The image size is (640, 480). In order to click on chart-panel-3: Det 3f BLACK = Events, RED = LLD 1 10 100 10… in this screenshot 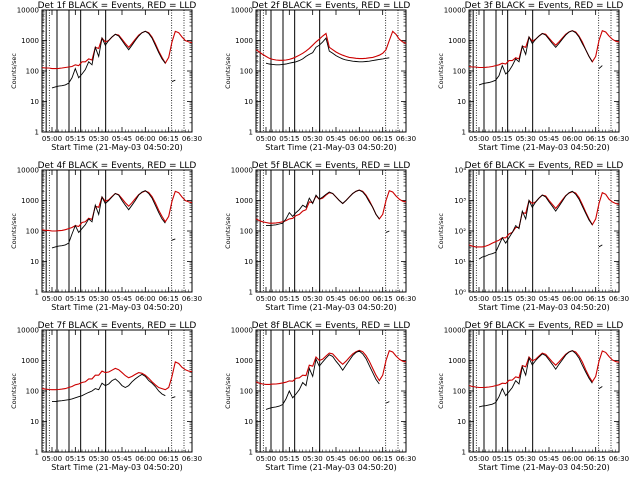, I will do `click(533, 76)`.